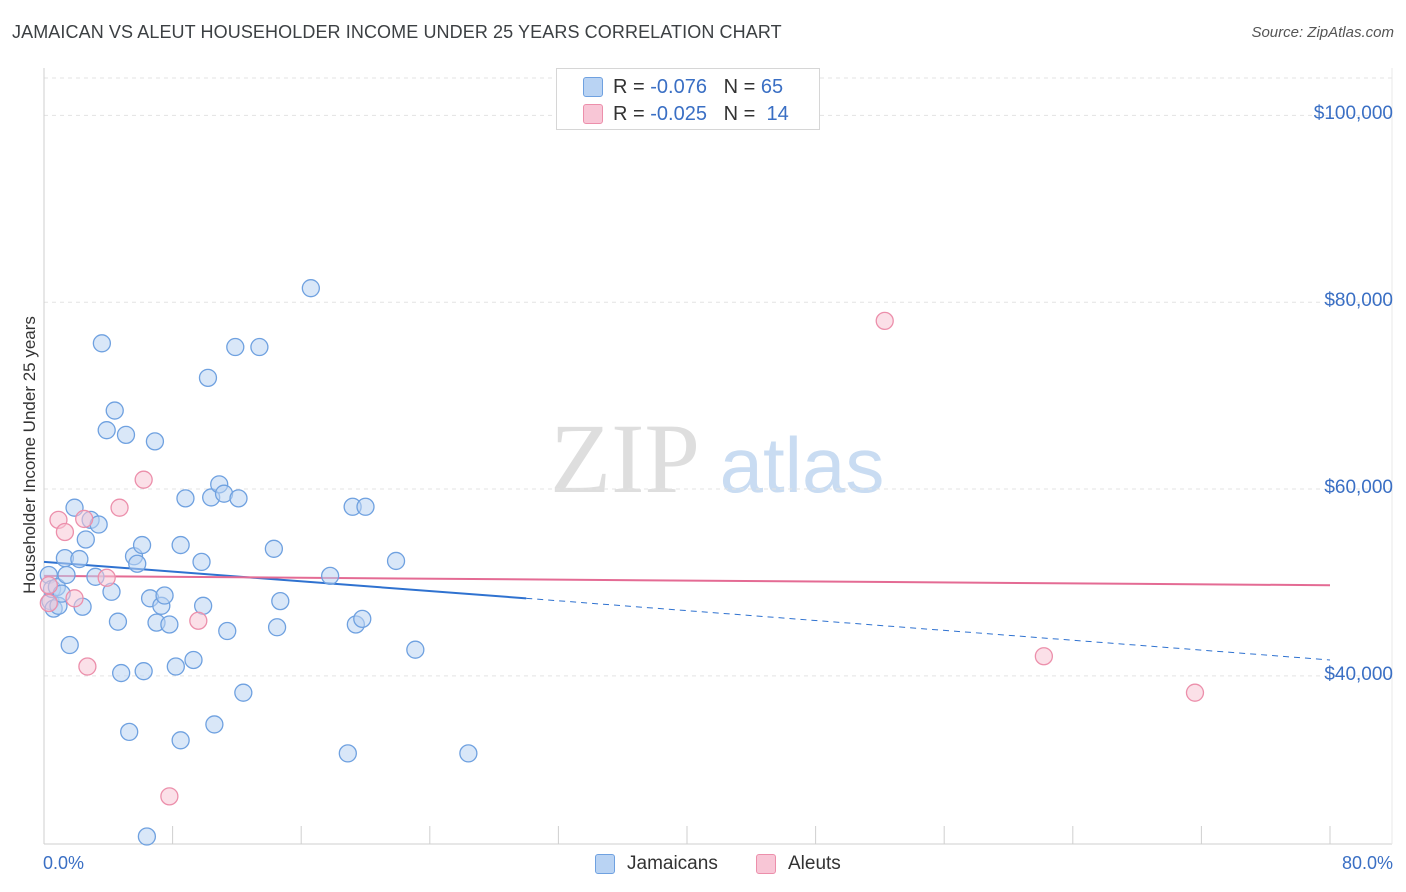  I want to click on jamaicans-r-value: -0.076, so click(678, 87).